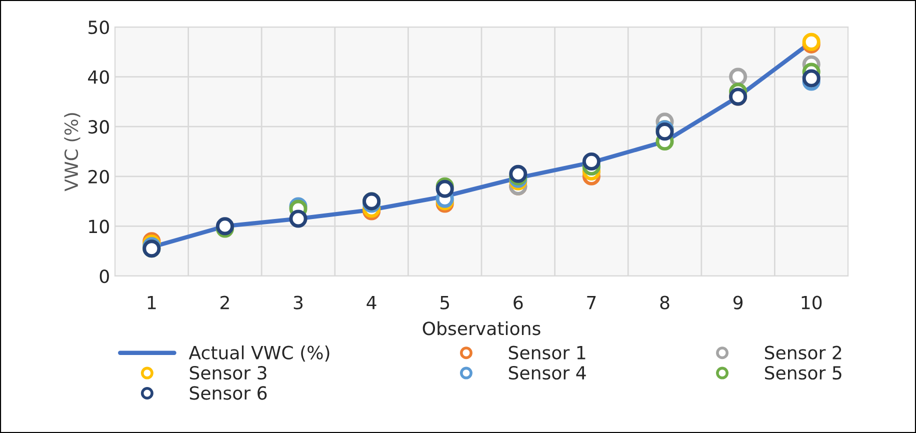 The height and width of the screenshot is (433, 916). What do you see at coordinates (547, 373) in the screenshot?
I see `legend-label: Sensor 4` at bounding box center [547, 373].